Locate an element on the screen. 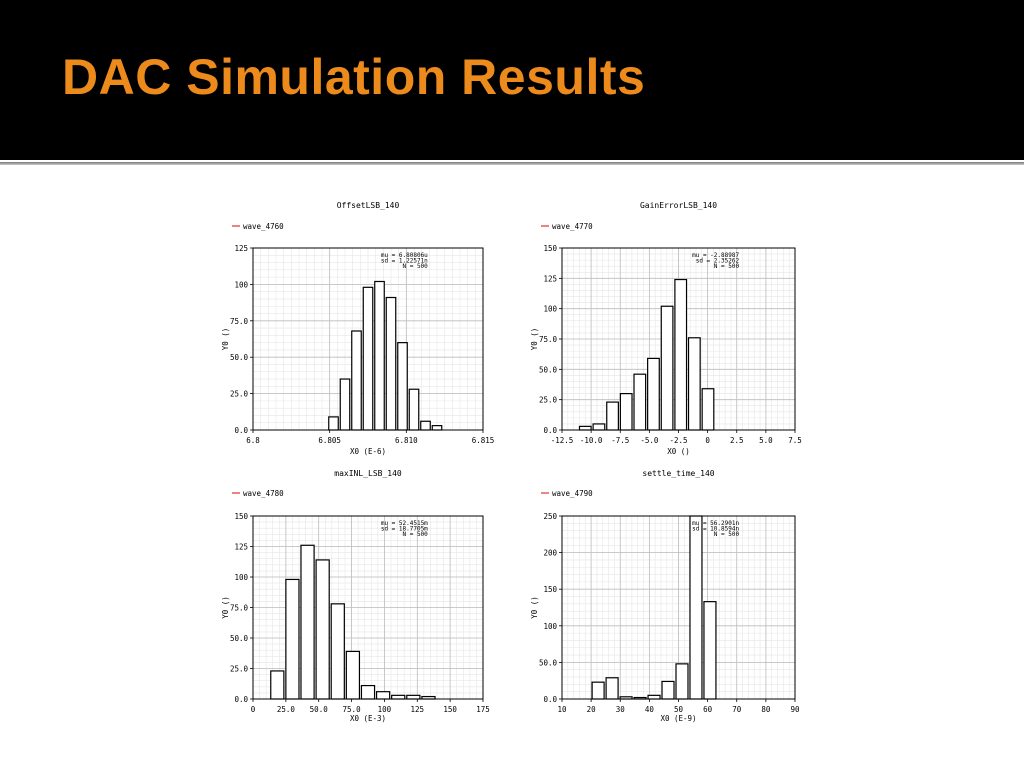 This screenshot has height=768, width=1024. legend-label: wave_4770 is located at coordinates (572, 226).